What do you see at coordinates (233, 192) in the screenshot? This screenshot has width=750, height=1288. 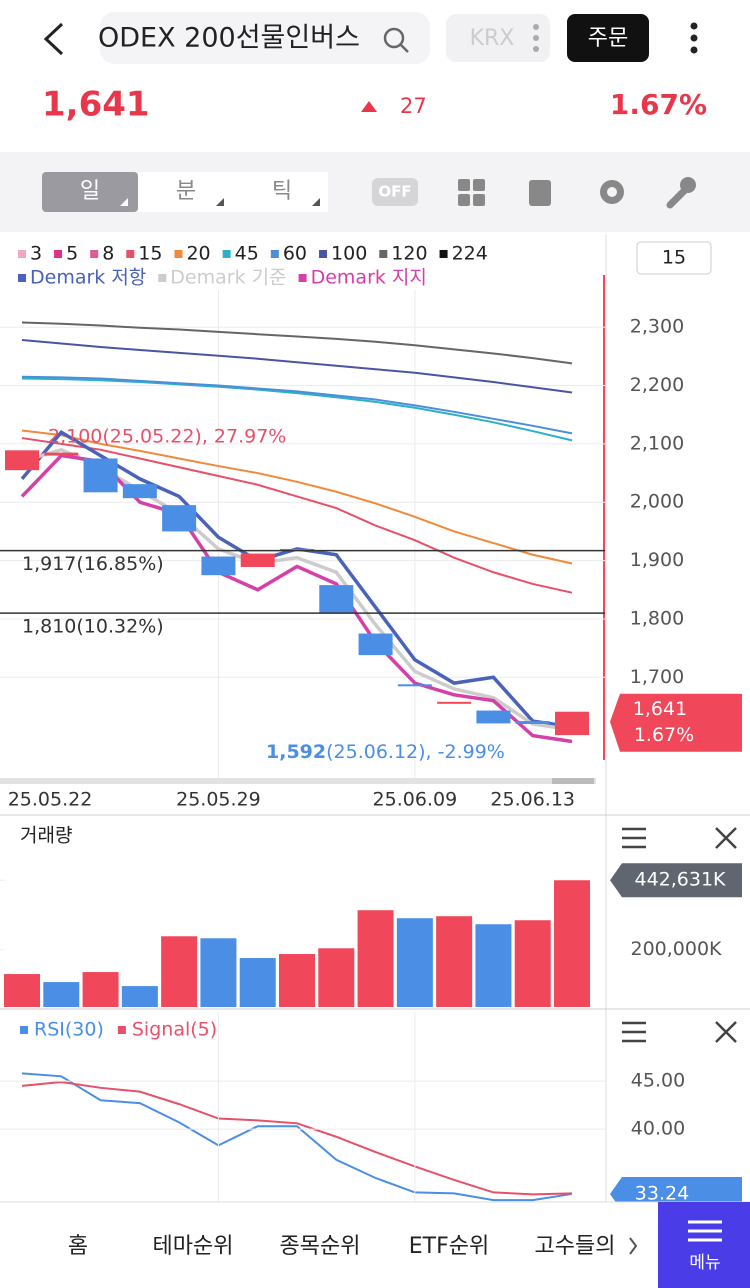 I see `period-group` at bounding box center [233, 192].